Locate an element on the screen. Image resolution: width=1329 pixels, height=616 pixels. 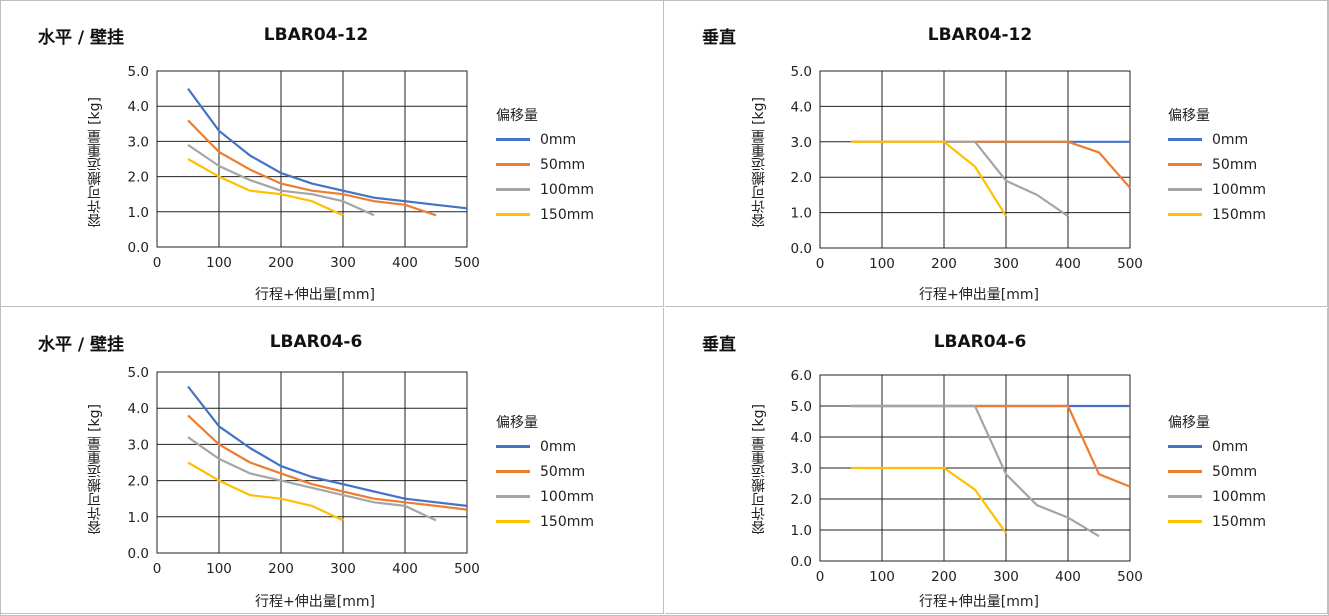
y-tick-label: 6.0 is located at coordinates (801, 376).